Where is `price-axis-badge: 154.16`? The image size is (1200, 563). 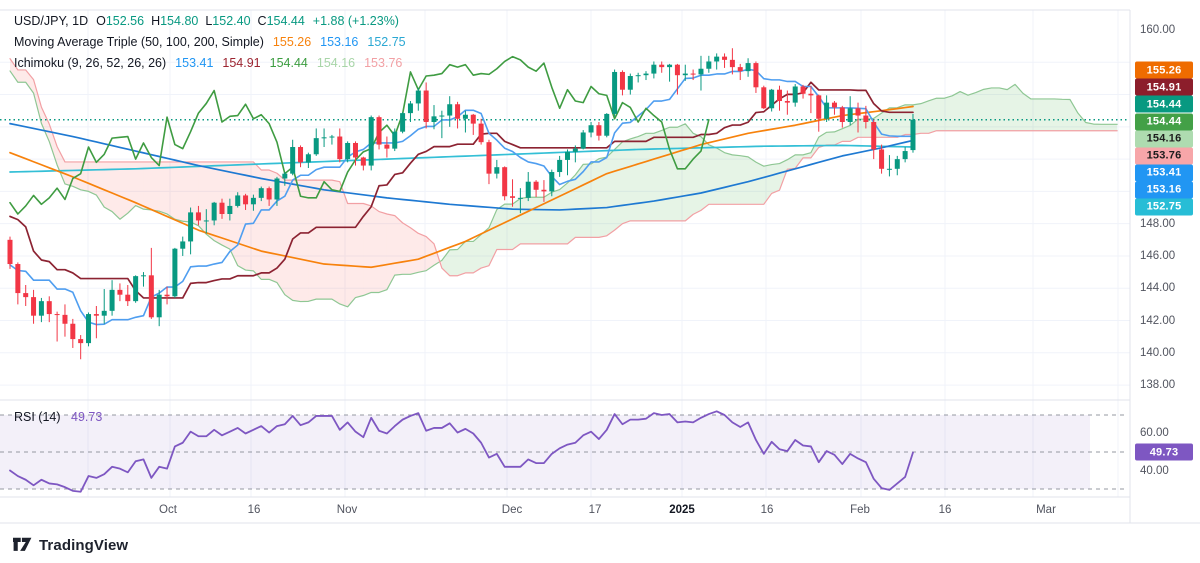 price-axis-badge: 154.16 is located at coordinates (1164, 138).